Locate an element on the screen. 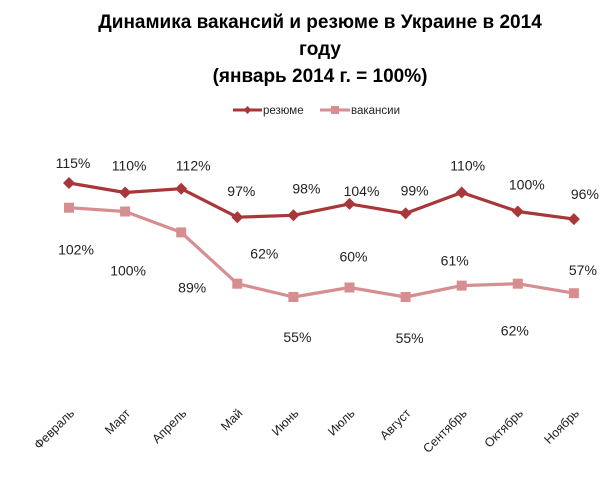 This screenshot has height=483, width=610. legend-marker-vacancies is located at coordinates (335, 110).